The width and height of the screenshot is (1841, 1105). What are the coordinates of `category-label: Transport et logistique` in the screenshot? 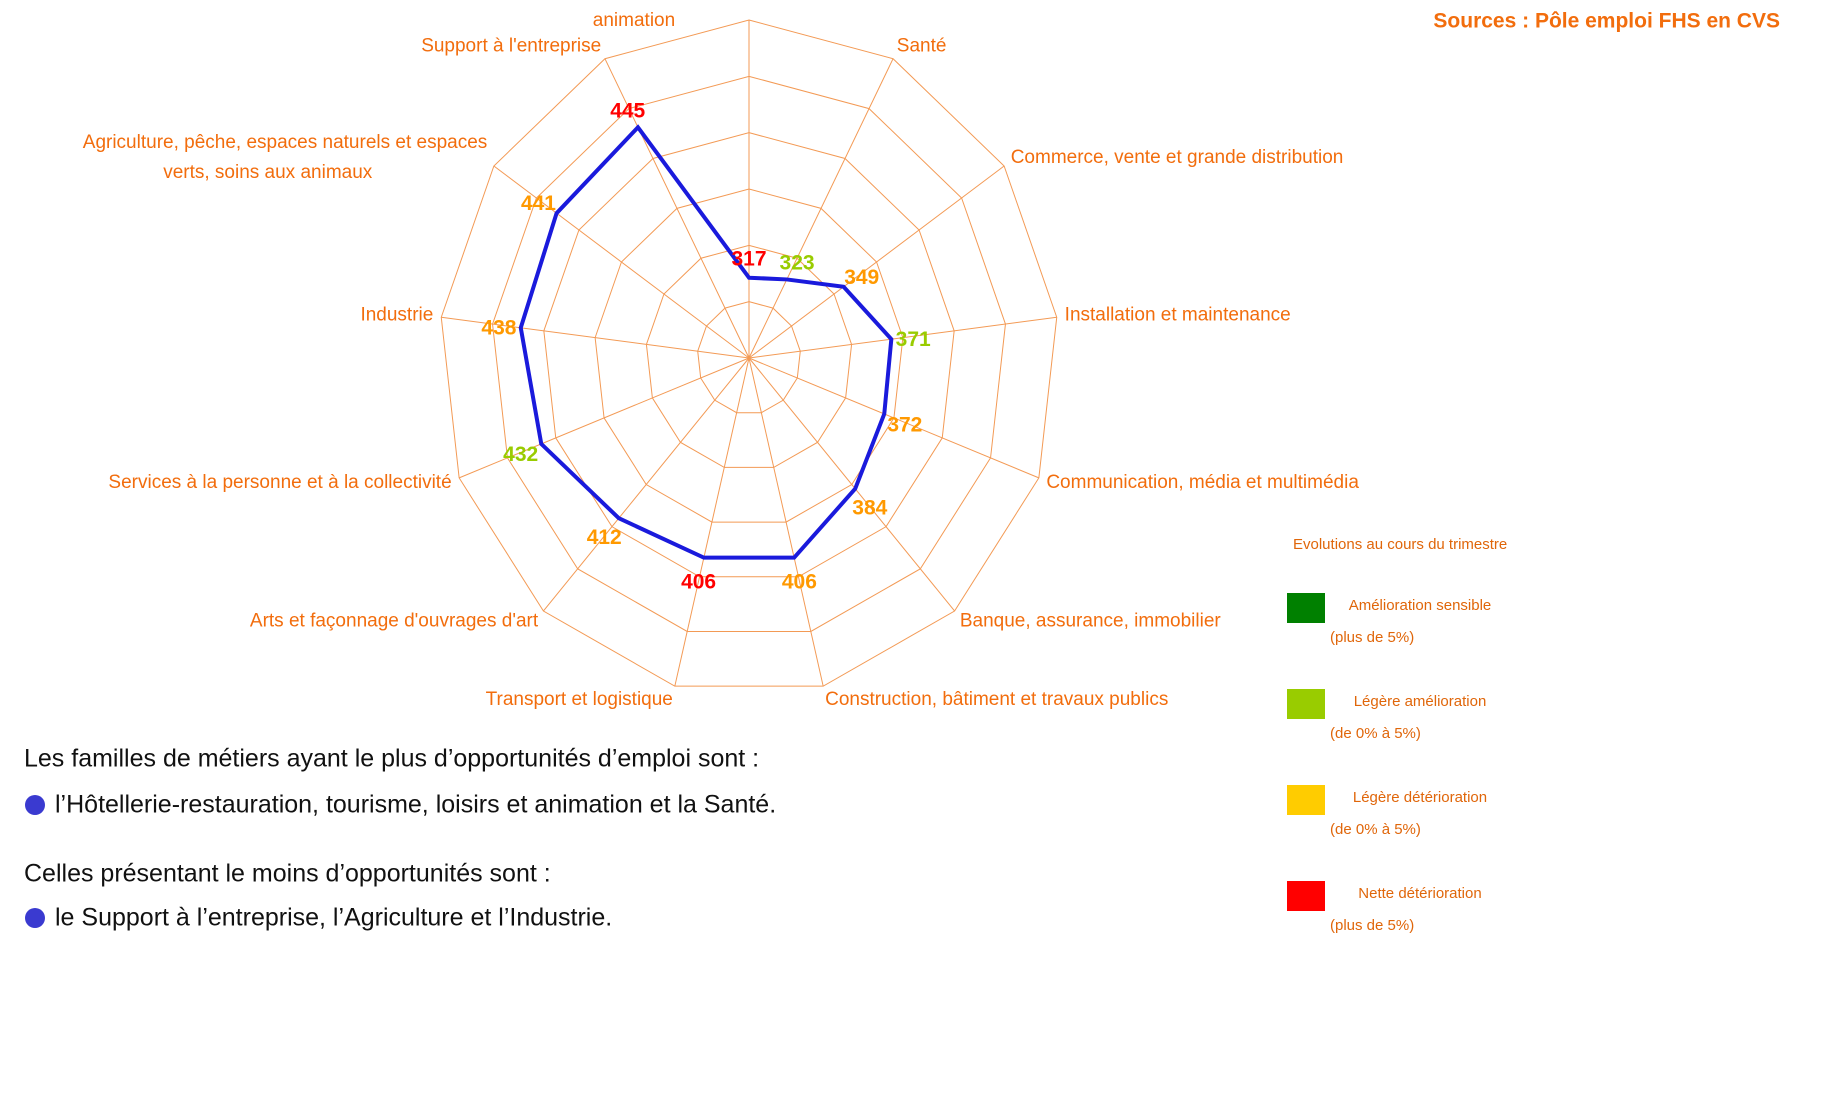 It's located at (579, 699).